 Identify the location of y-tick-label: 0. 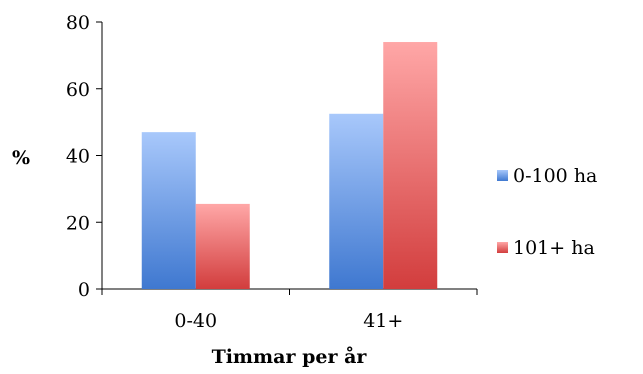
(84, 290).